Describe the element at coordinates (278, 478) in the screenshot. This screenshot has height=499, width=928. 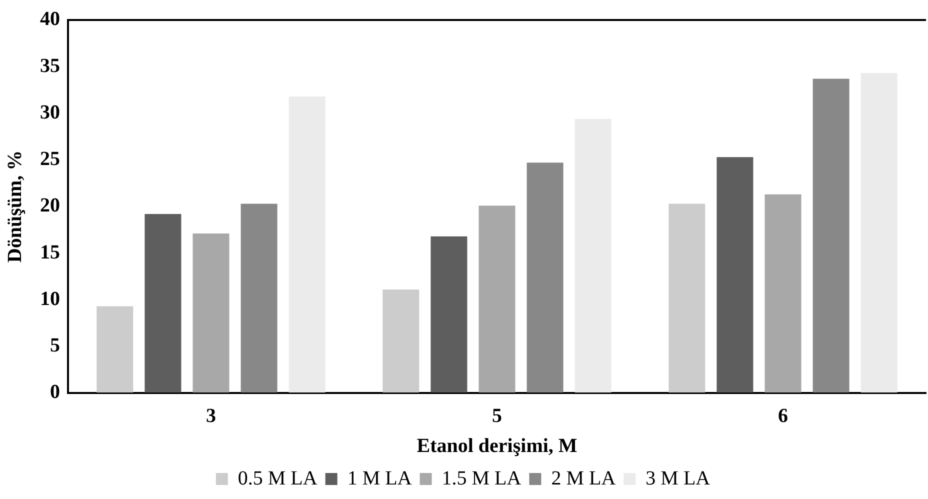
I see `legend-label: 0.5 M LA` at that location.